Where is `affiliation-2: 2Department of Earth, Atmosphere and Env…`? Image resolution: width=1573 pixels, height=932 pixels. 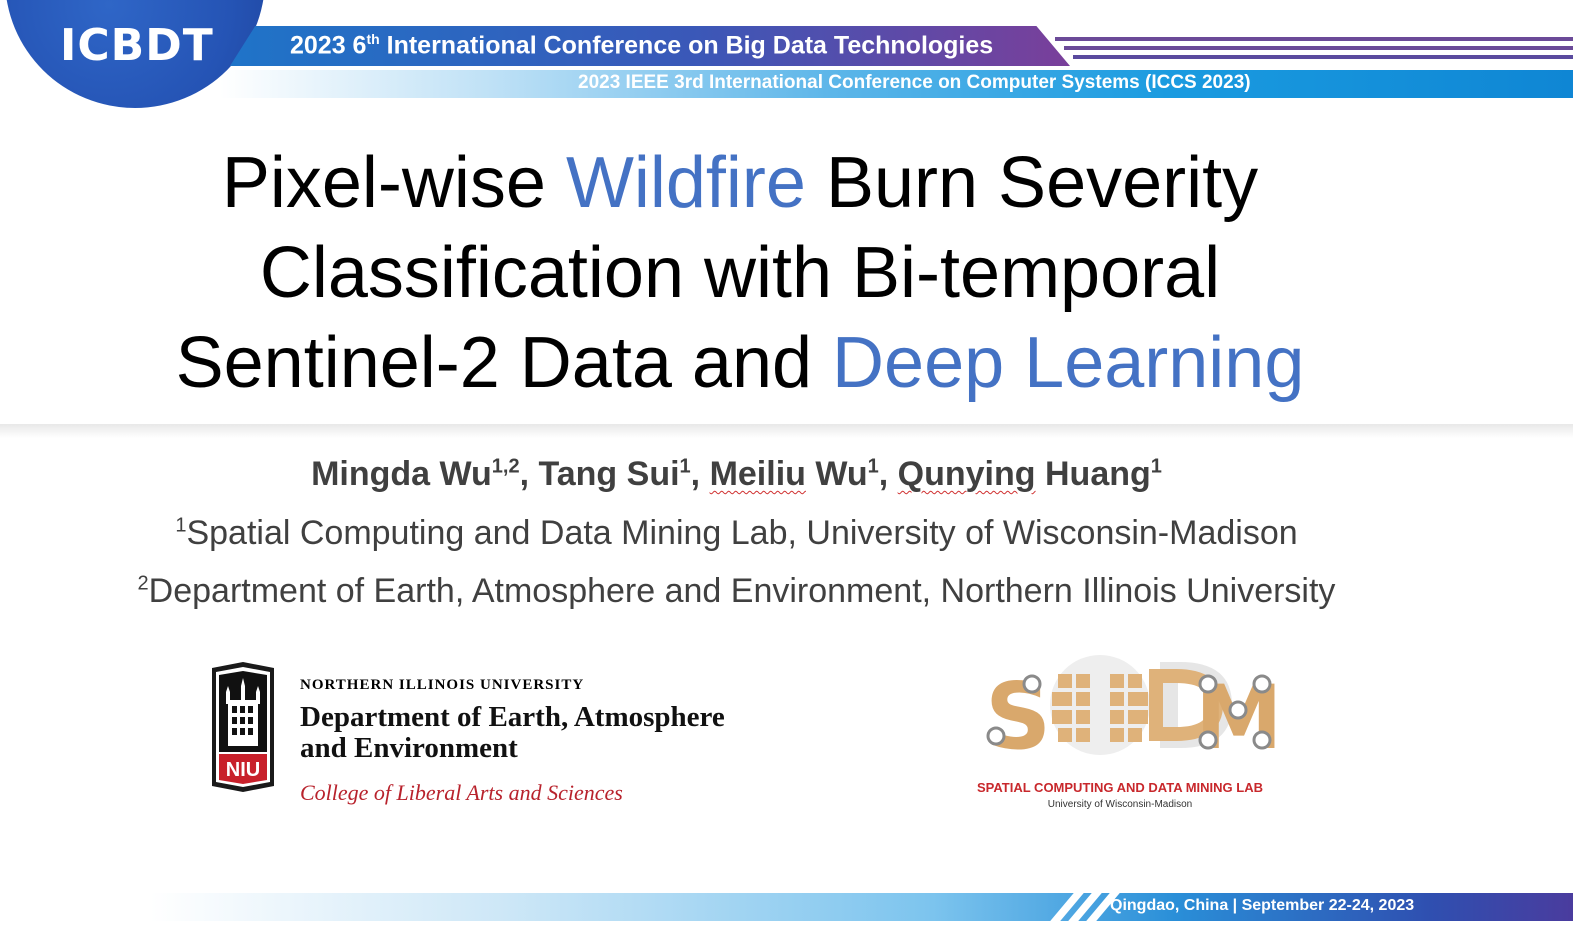 affiliation-2: 2Department of Earth, Atmosphere and Env… is located at coordinates (736, 591).